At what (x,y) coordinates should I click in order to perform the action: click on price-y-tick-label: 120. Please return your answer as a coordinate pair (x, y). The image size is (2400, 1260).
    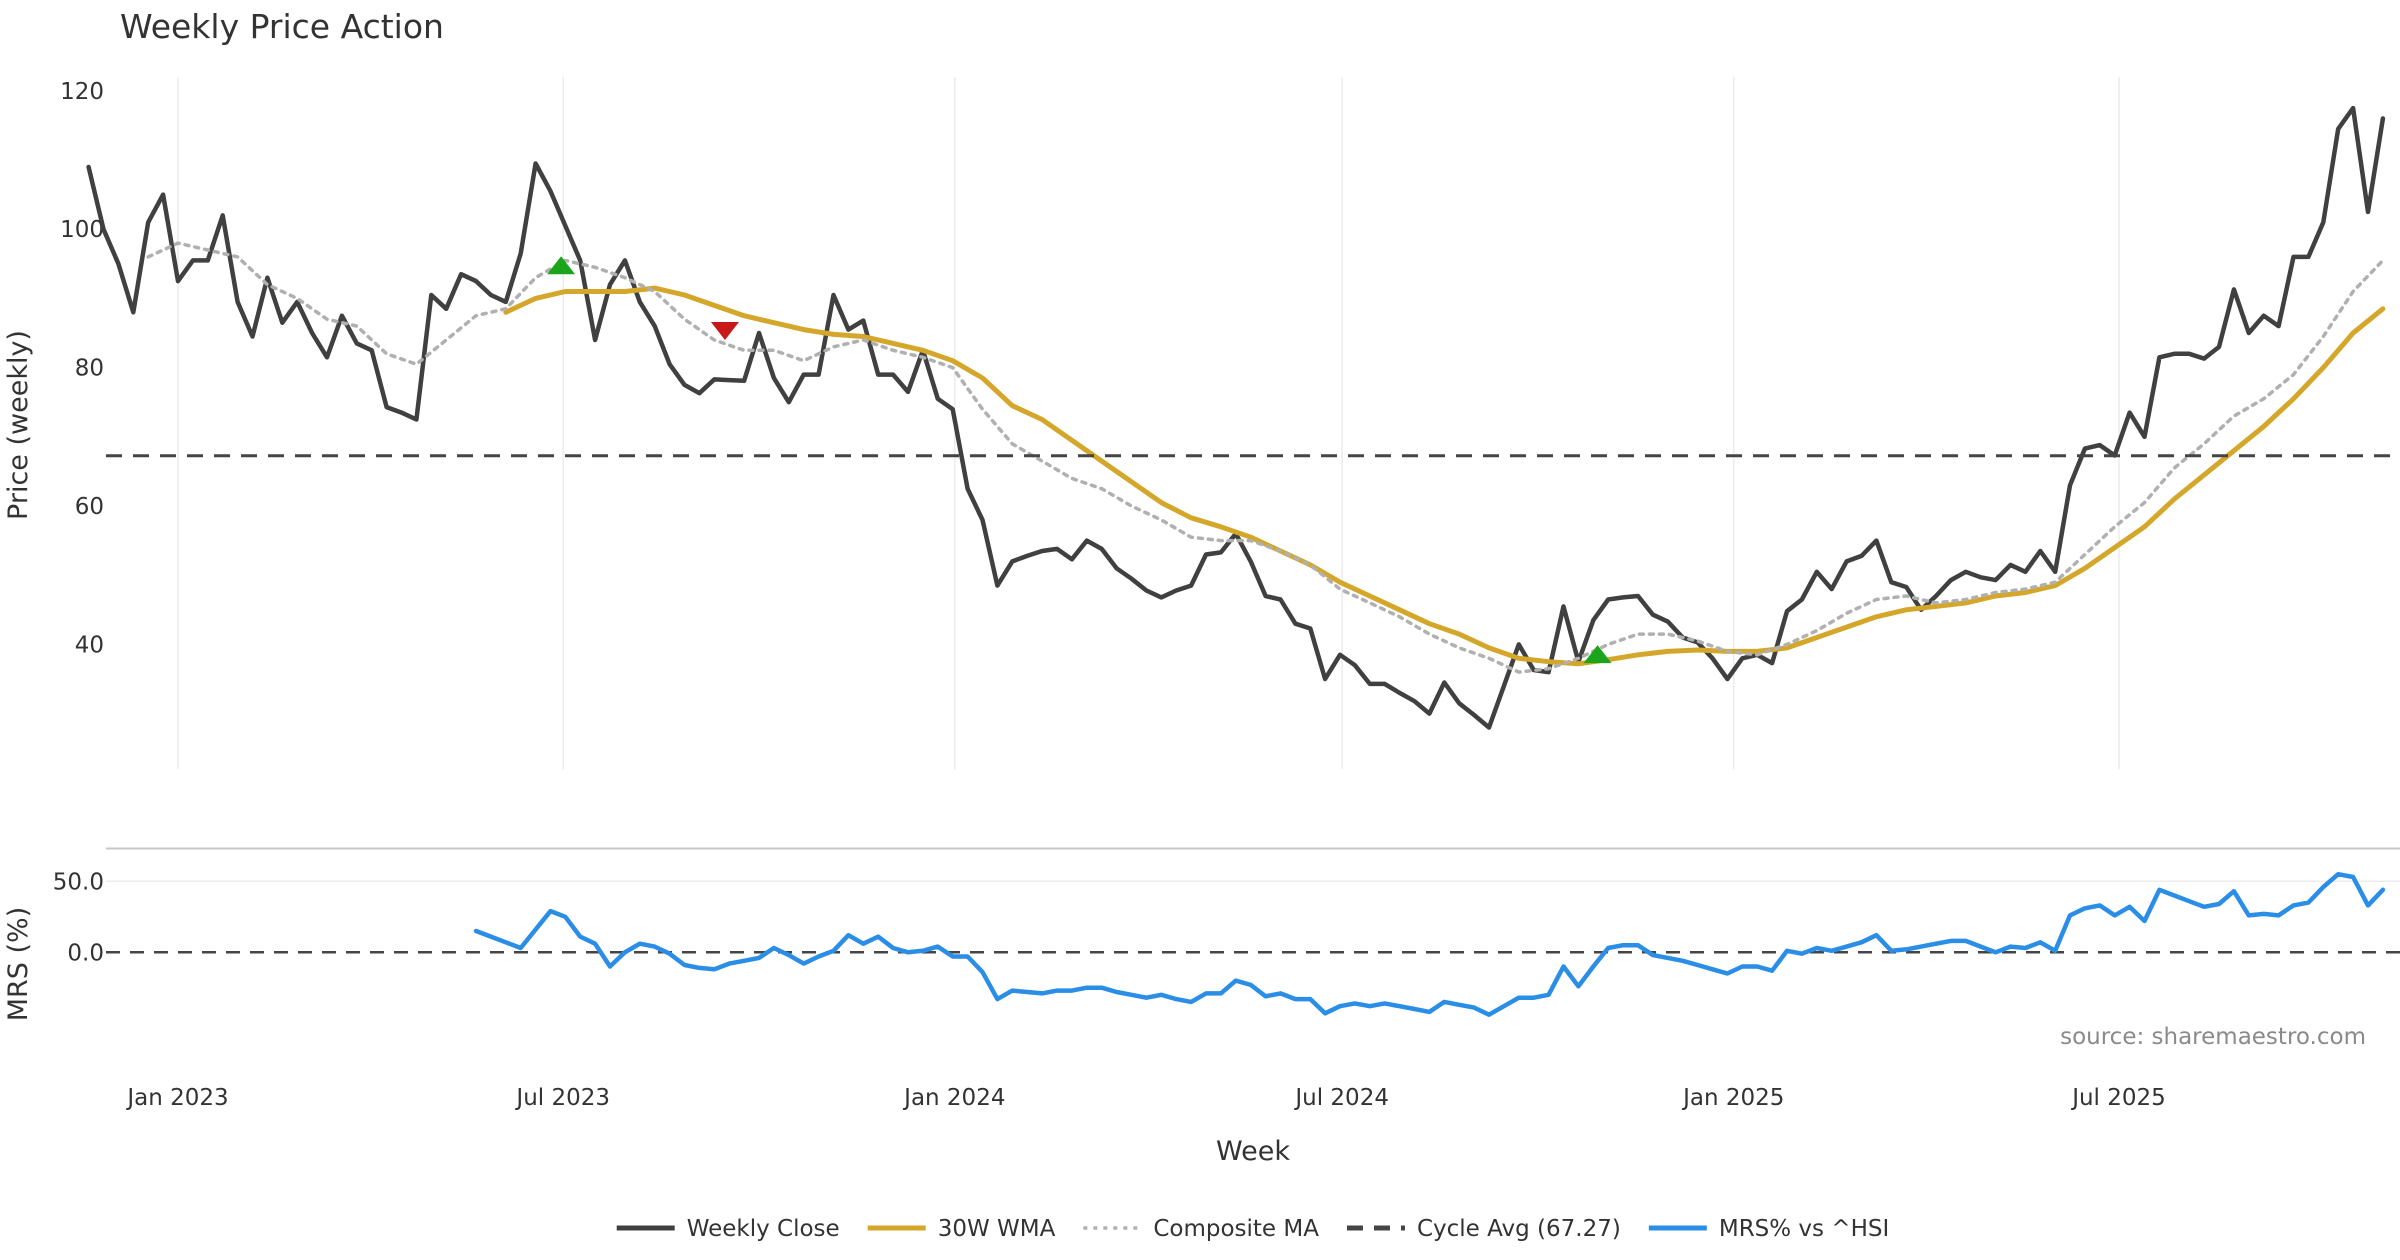
    Looking at the image, I should click on (82, 92).